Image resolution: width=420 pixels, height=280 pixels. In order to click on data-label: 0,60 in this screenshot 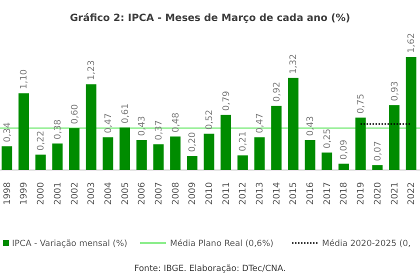, I will do `click(75, 114)`.